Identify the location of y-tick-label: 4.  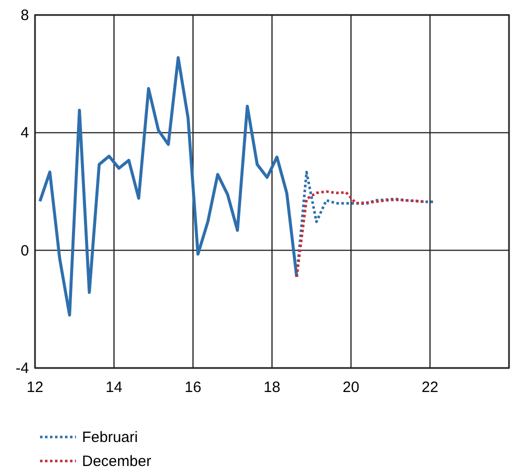
(24, 133).